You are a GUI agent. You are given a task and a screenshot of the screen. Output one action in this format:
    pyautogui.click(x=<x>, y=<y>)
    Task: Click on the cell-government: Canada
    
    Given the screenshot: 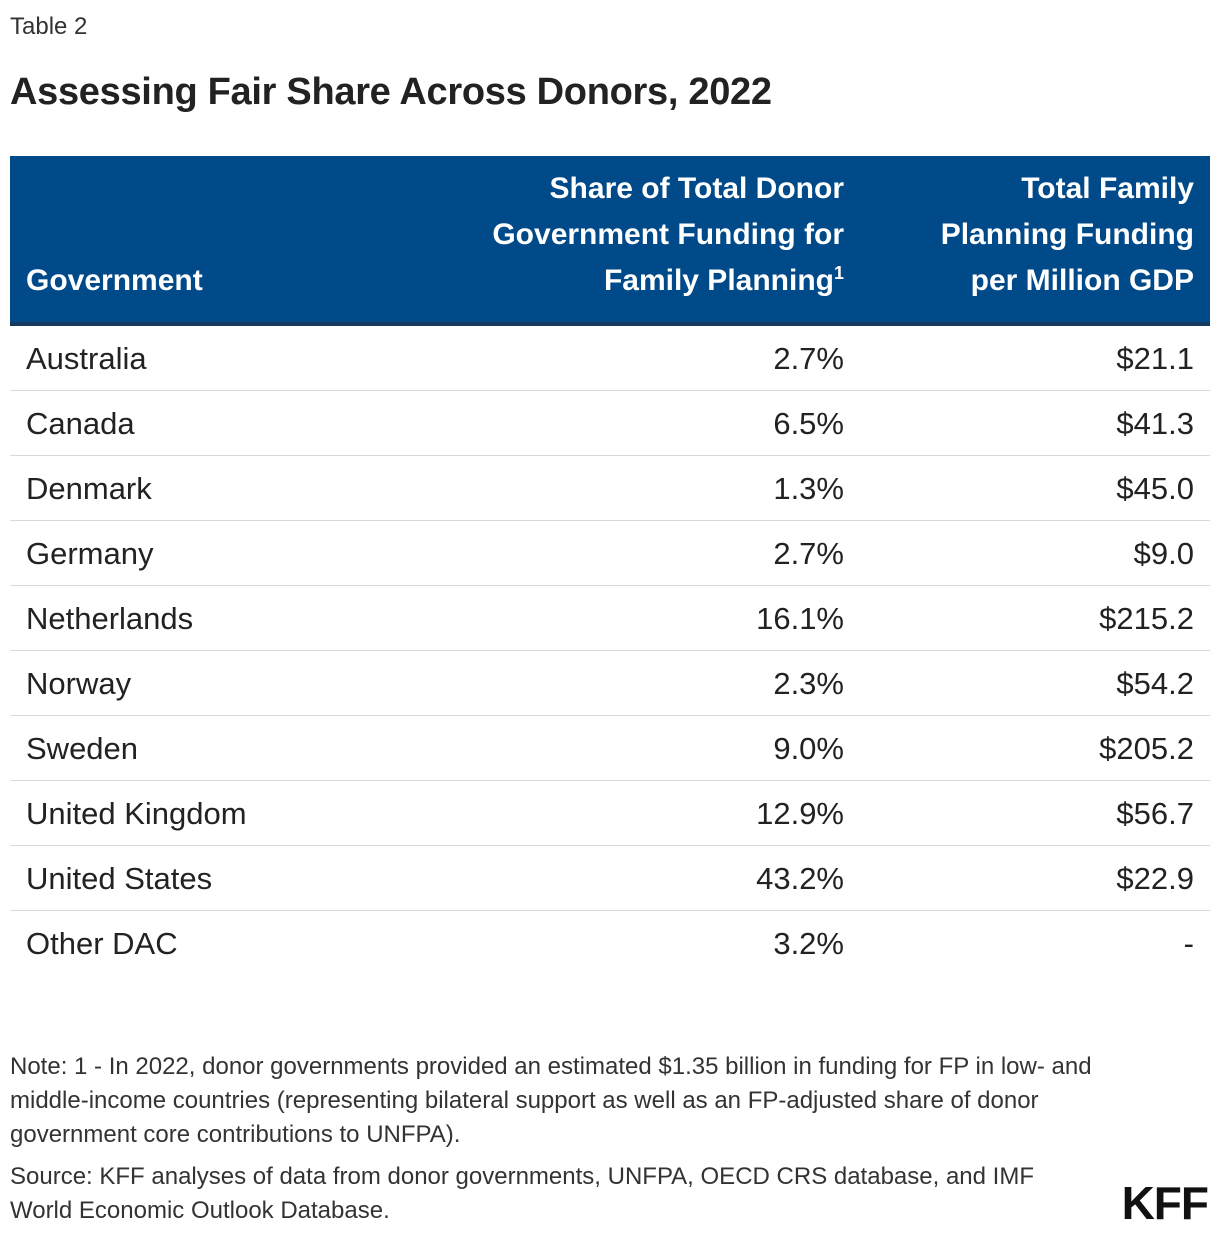 What is the action you would take?
    pyautogui.click(x=80, y=423)
    